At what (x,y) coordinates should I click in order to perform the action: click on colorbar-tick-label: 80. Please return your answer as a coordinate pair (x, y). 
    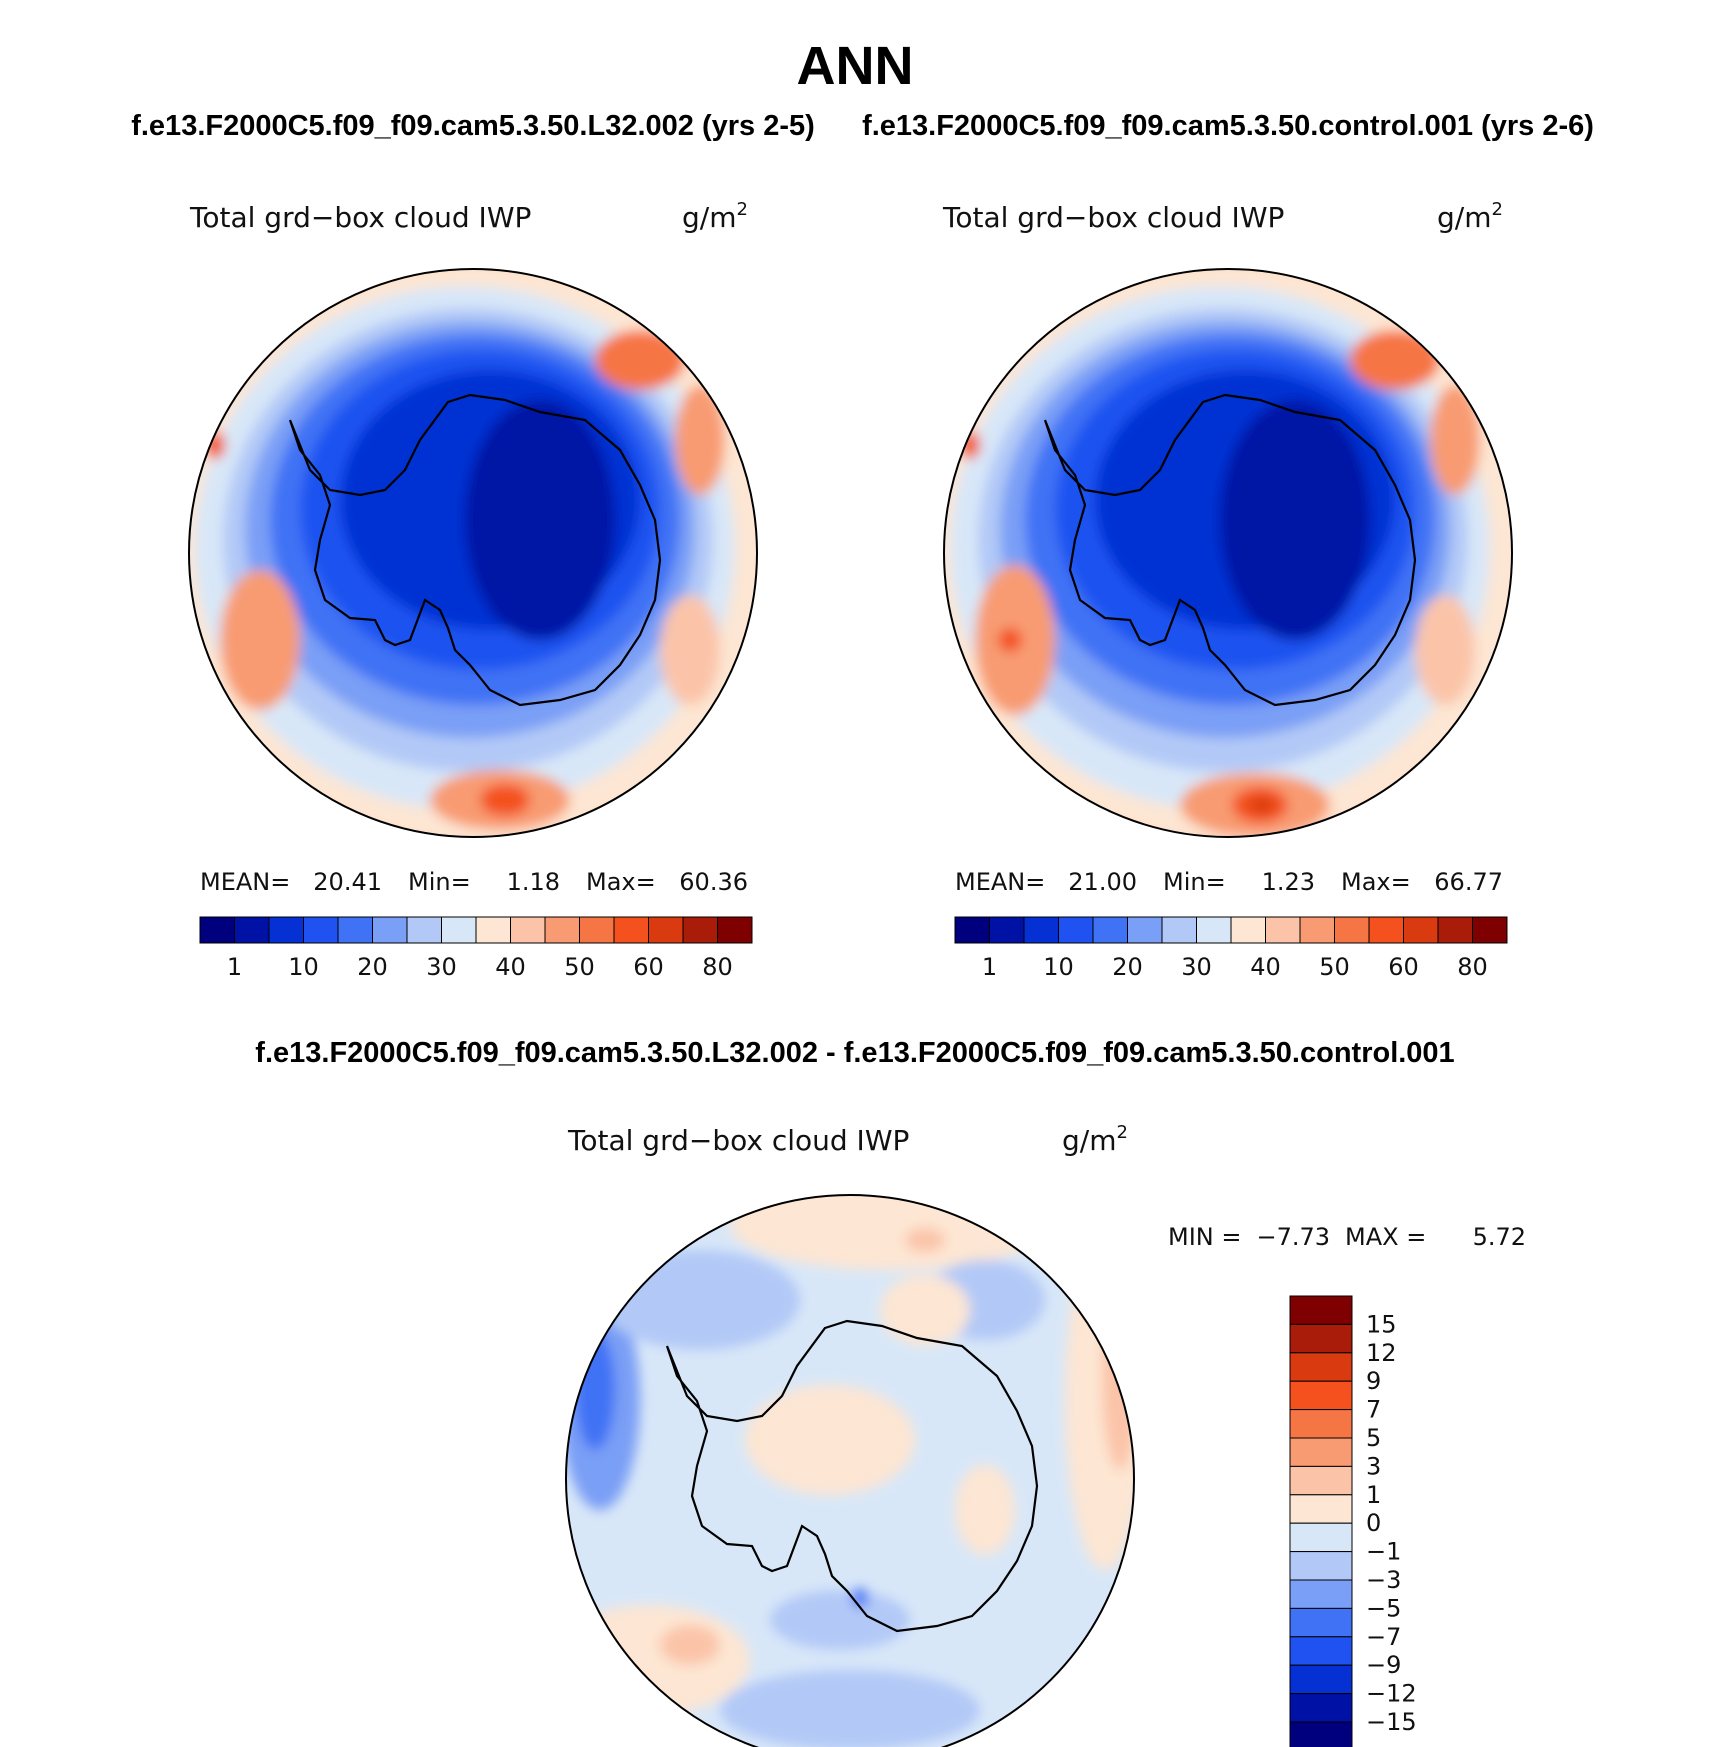
    Looking at the image, I should click on (1472, 967).